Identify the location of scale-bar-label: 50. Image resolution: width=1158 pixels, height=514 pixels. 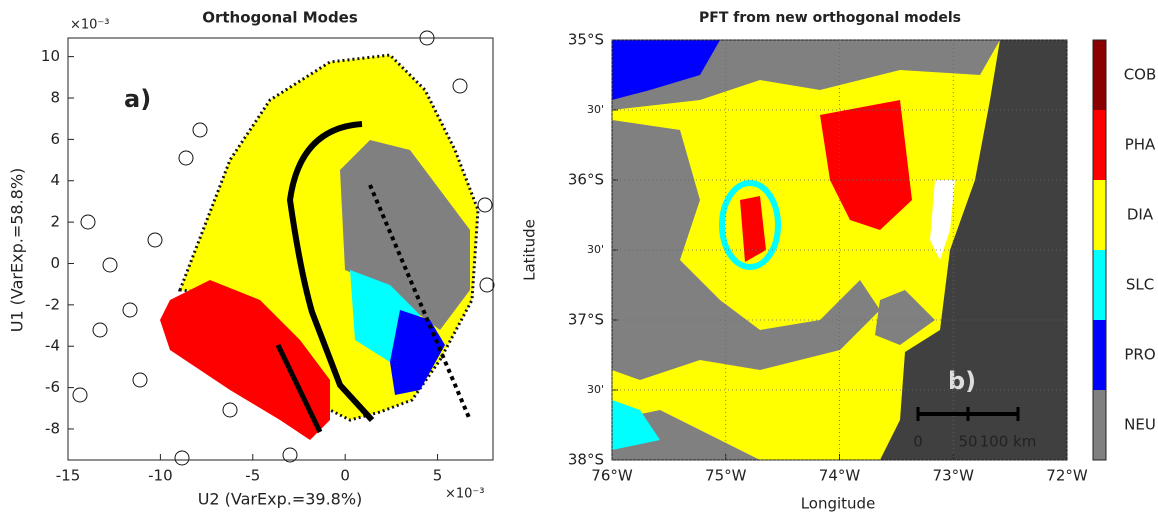
(967, 442).